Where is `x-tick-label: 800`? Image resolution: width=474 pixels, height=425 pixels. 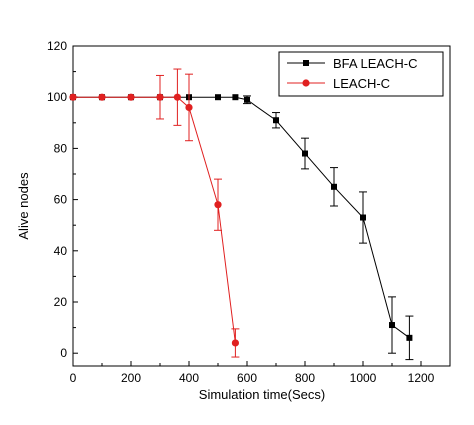 x-tick-label: 800 is located at coordinates (305, 378).